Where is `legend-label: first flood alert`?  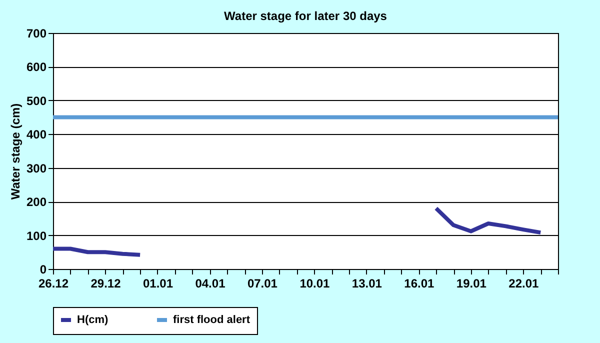 legend-label: first flood alert is located at coordinates (211, 320).